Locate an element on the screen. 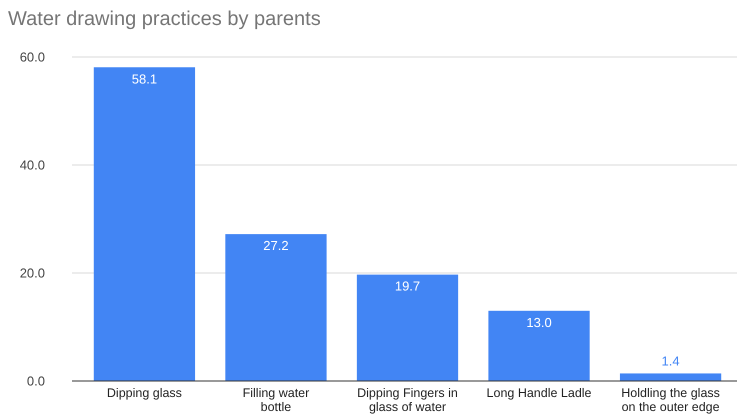  data-label: 1.4 is located at coordinates (671, 360).